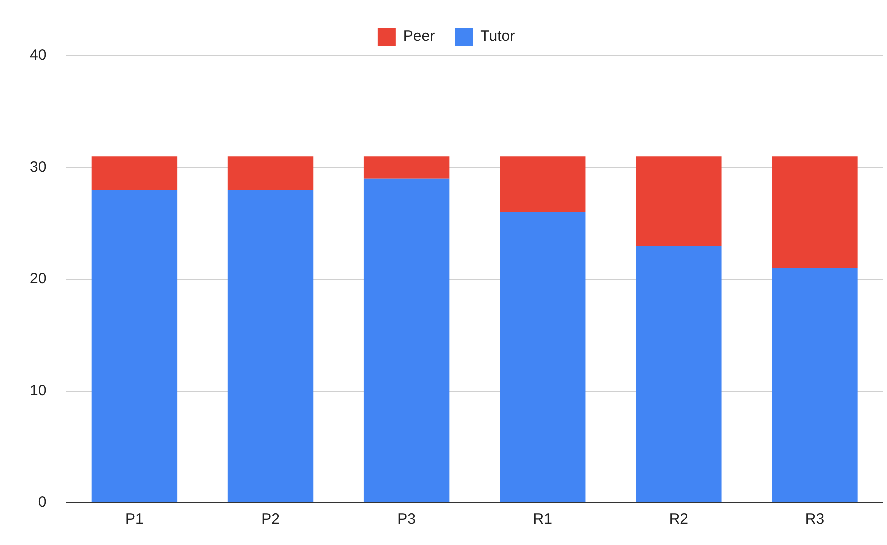  What do you see at coordinates (38, 167) in the screenshot?
I see `y-tick-label: 30` at bounding box center [38, 167].